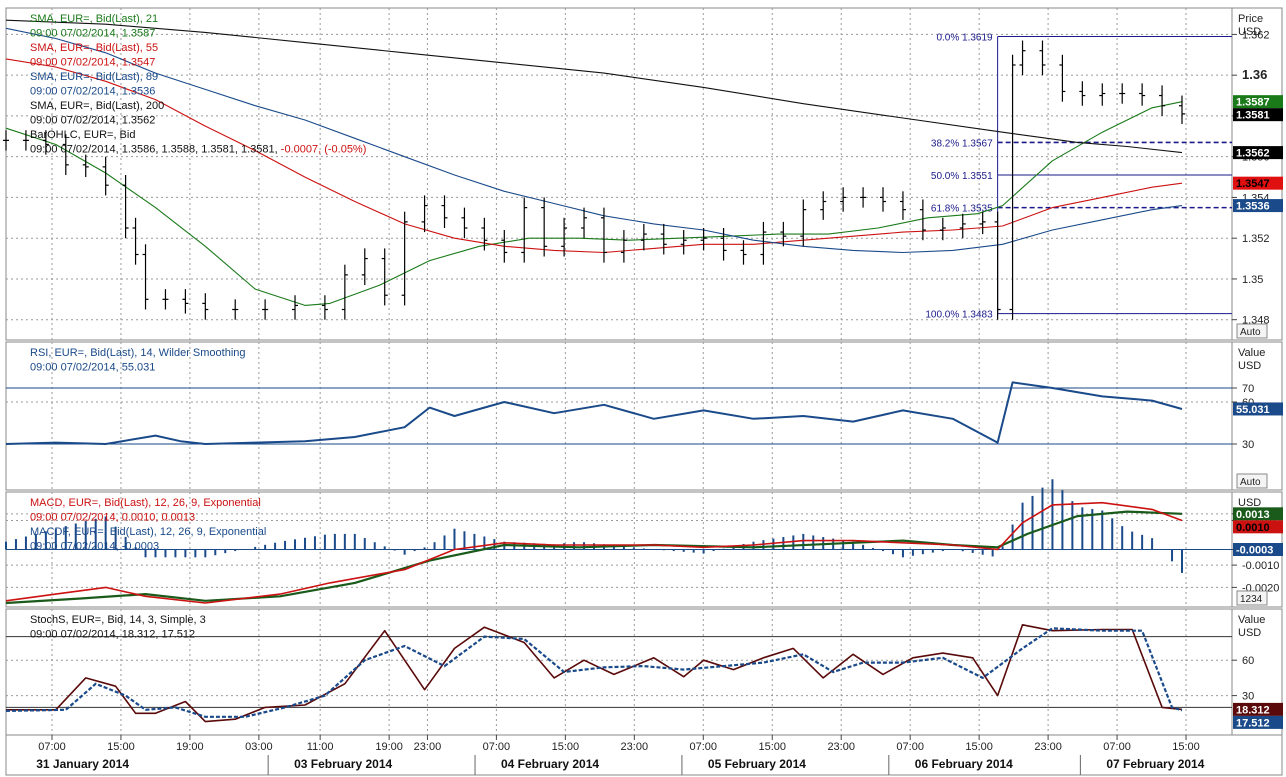 Image resolution: width=1286 pixels, height=777 pixels. I want to click on scale-mode-label: Auto, so click(1250, 482).